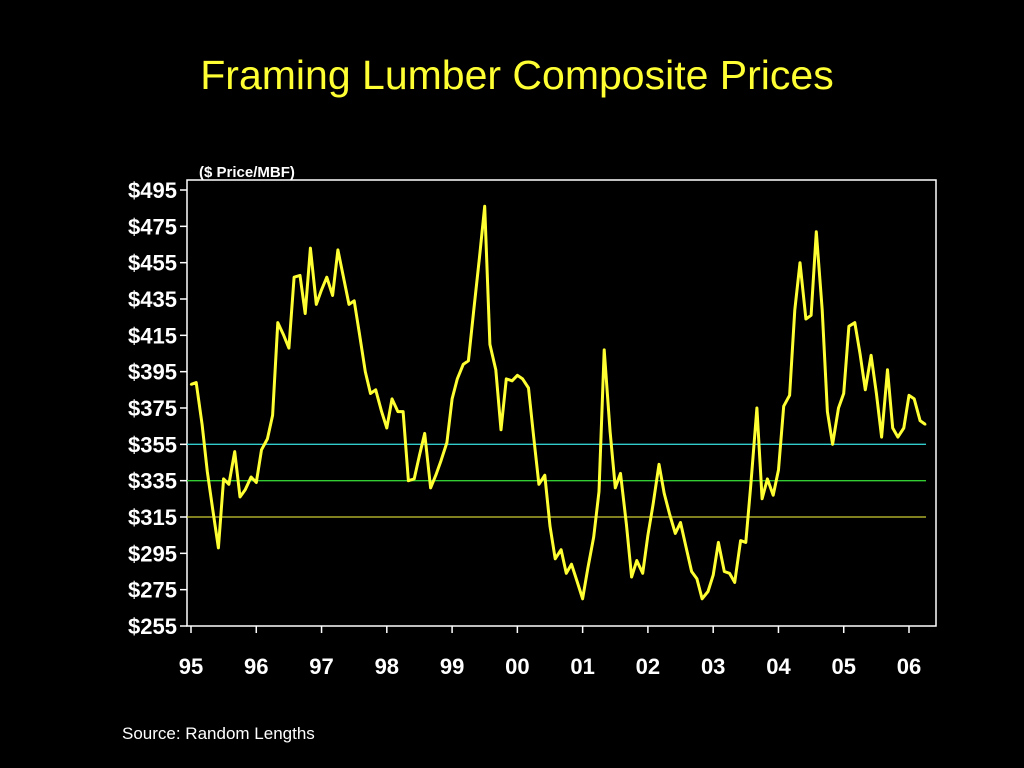 Image resolution: width=1024 pixels, height=768 pixels. I want to click on slide-title: Framing Lumber Composite Prices, so click(517, 75).